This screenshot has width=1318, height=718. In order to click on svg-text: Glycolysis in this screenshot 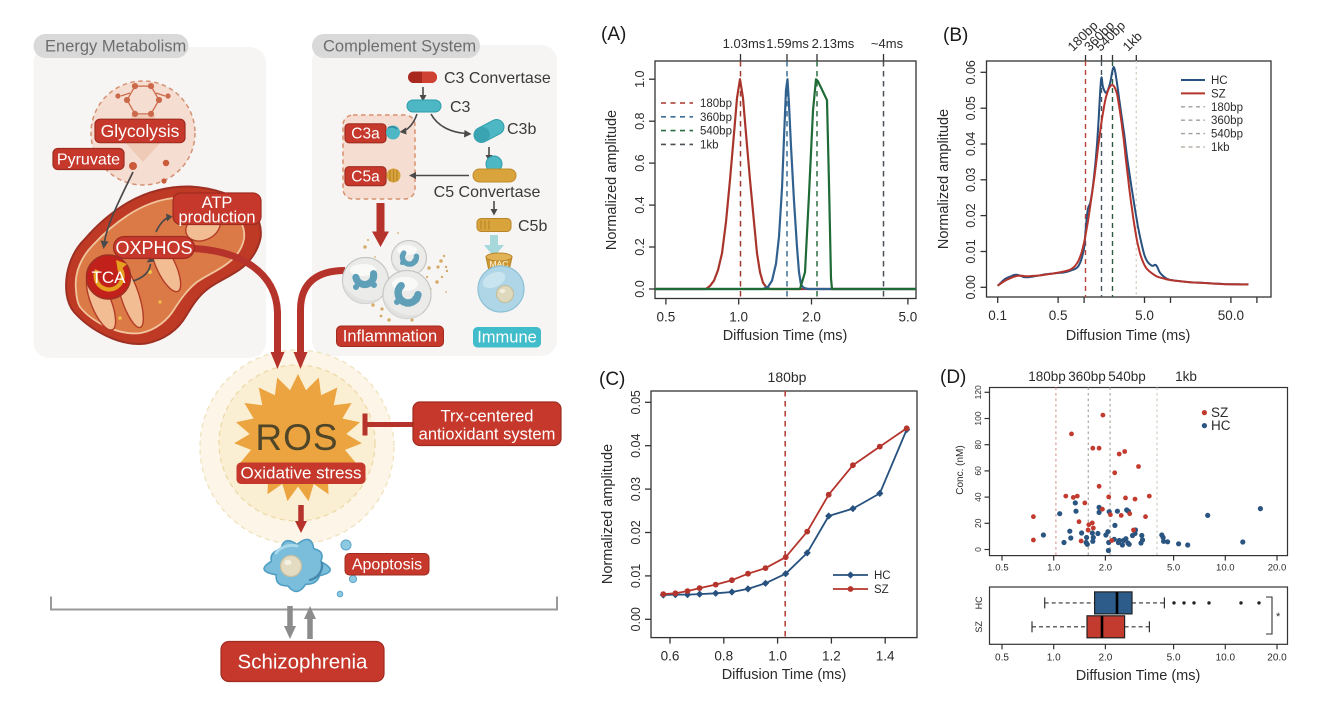, I will do `click(140, 131)`.